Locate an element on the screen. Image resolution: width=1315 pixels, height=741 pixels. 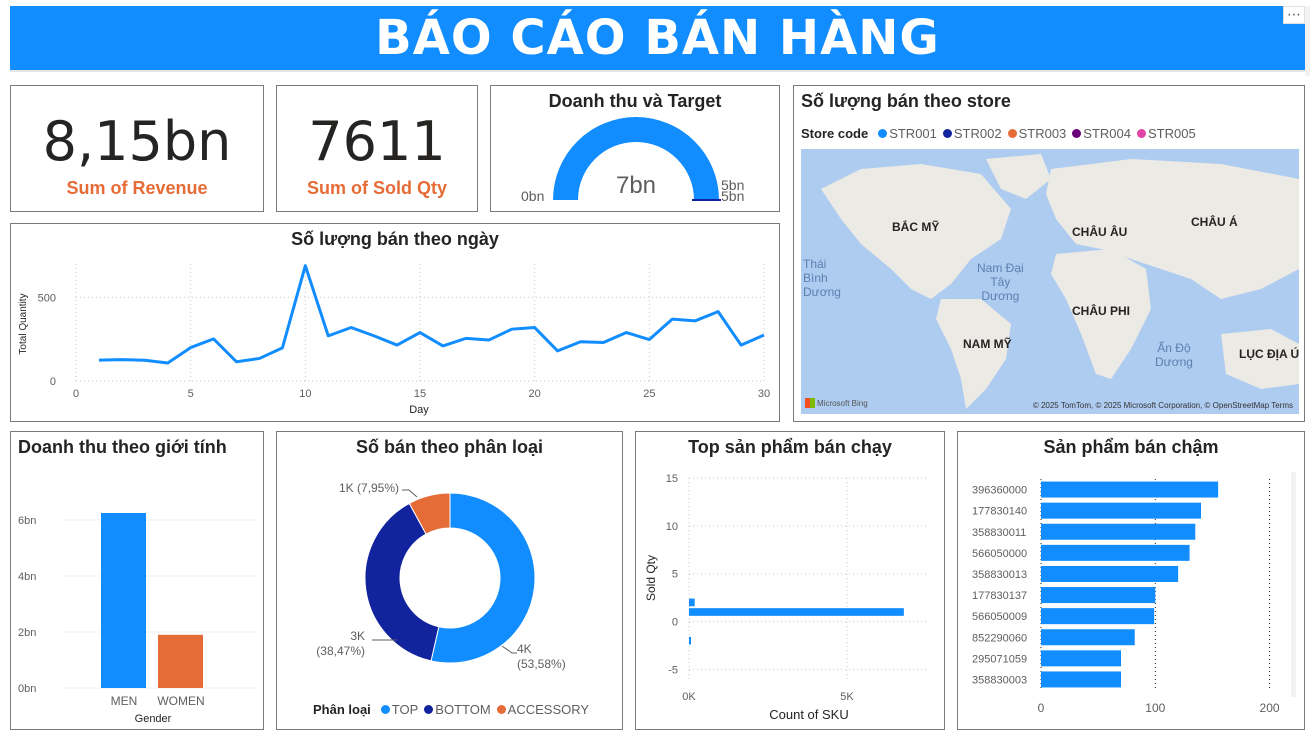
slow-category-label: 358830003 is located at coordinates (999, 680).